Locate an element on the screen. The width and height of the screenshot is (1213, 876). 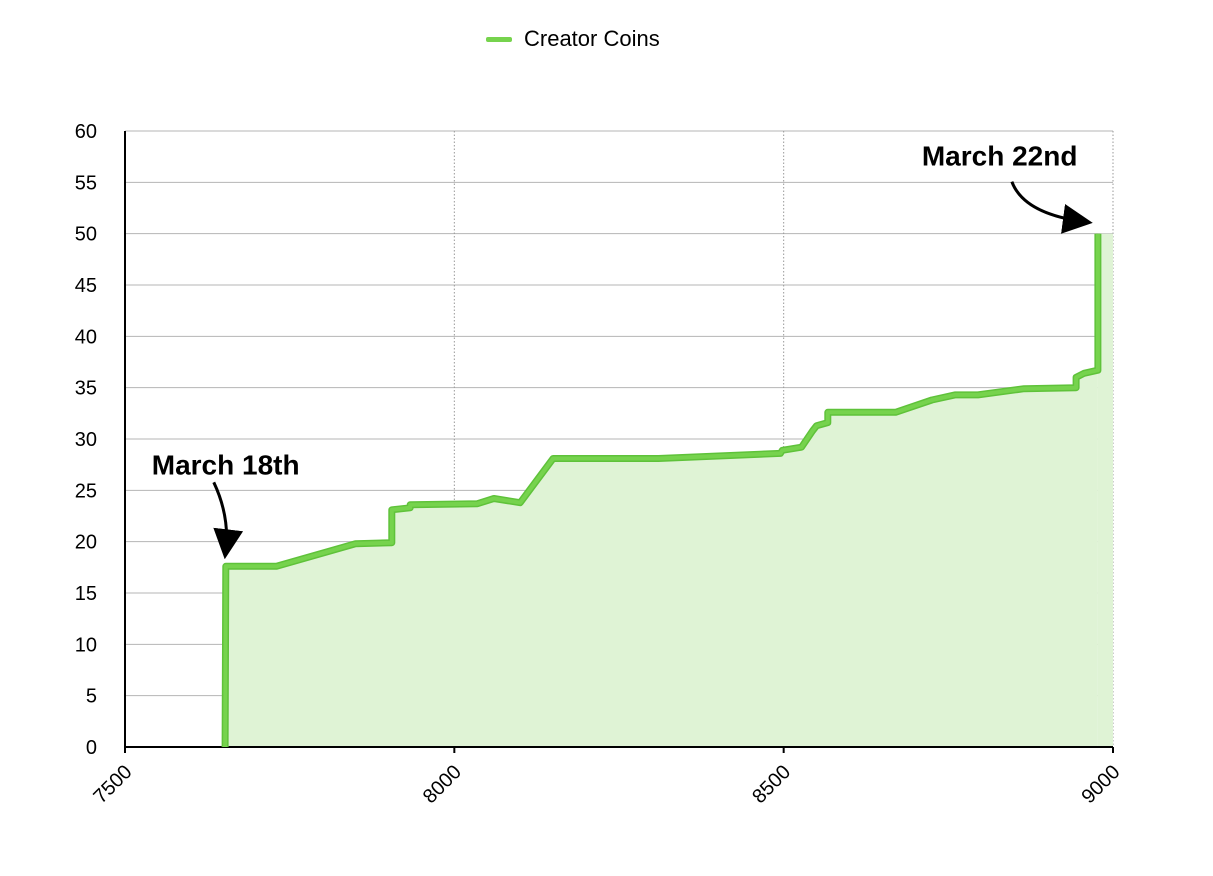
x-tick-label: 9000 is located at coordinates (1101, 784).